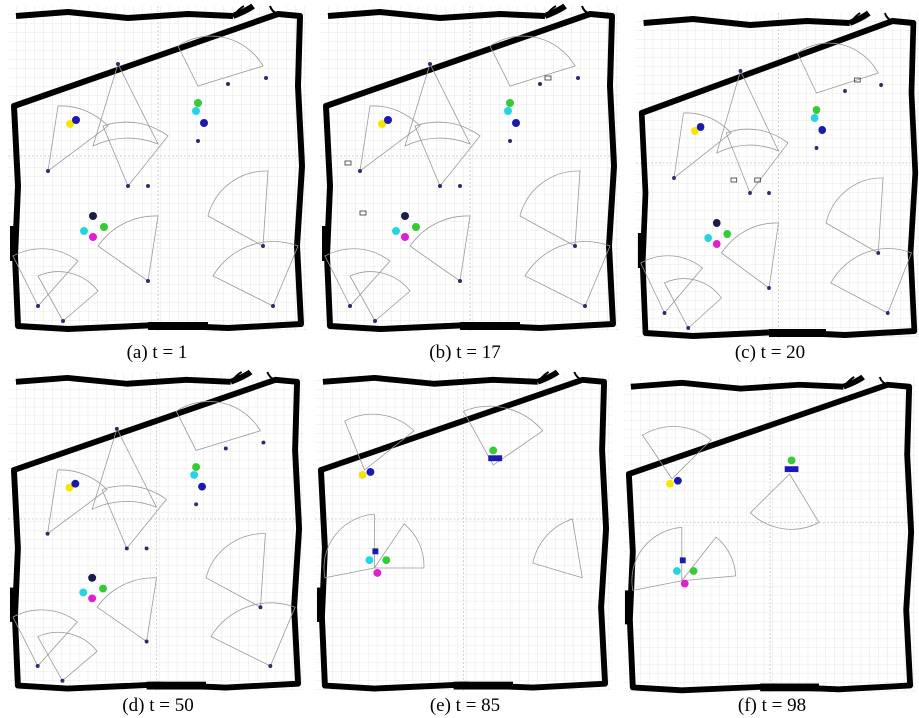 The width and height of the screenshot is (919, 718). I want to click on caption: (a) t = 1, so click(157, 352).